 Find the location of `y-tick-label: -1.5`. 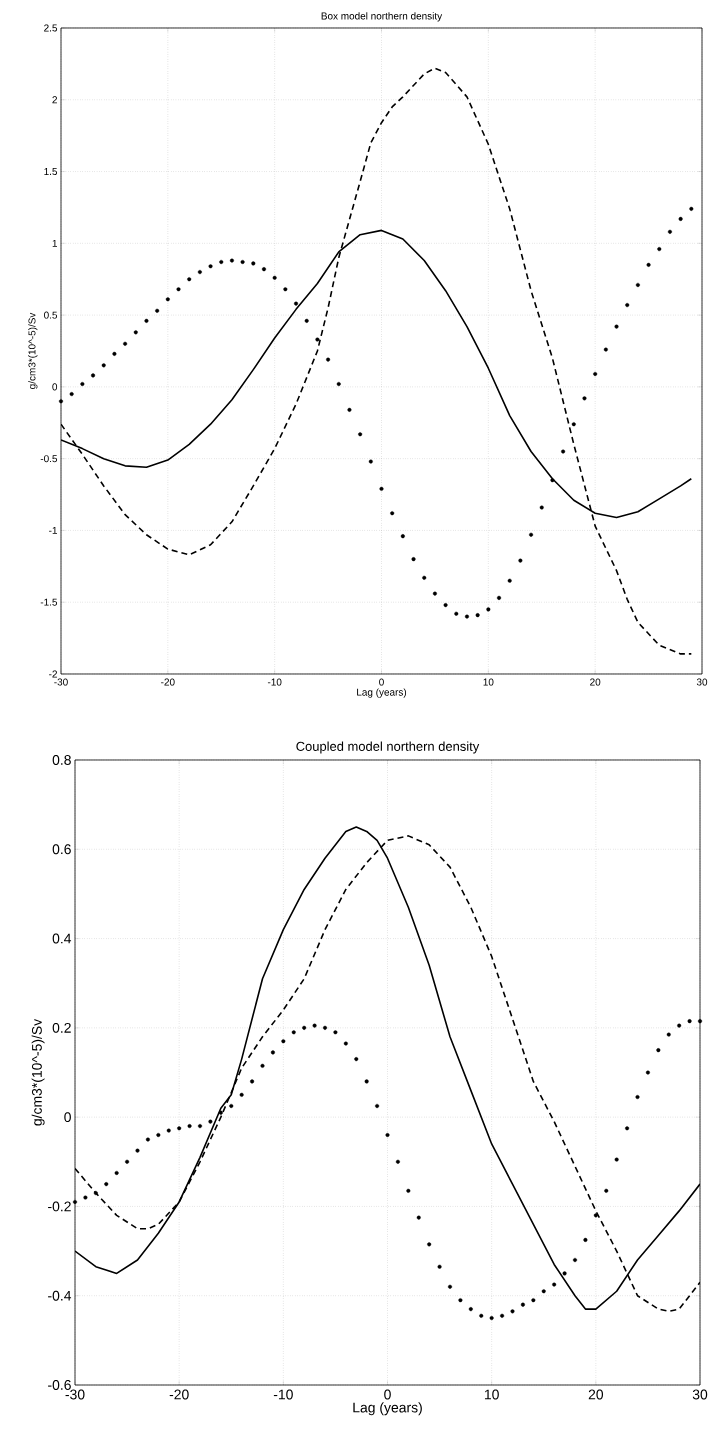

y-tick-label: -1.5 is located at coordinates (49, 602).